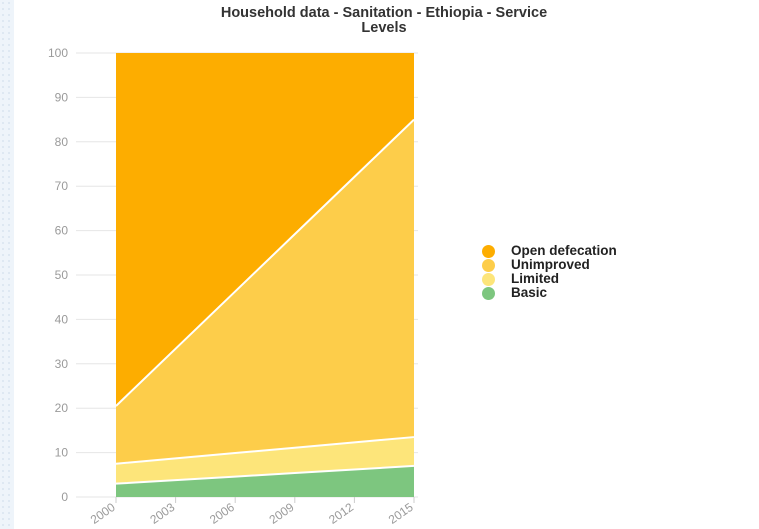 Image resolution: width=759 pixels, height=529 pixels. What do you see at coordinates (103, 513) in the screenshot?
I see `x-tick-label: 2000` at bounding box center [103, 513].